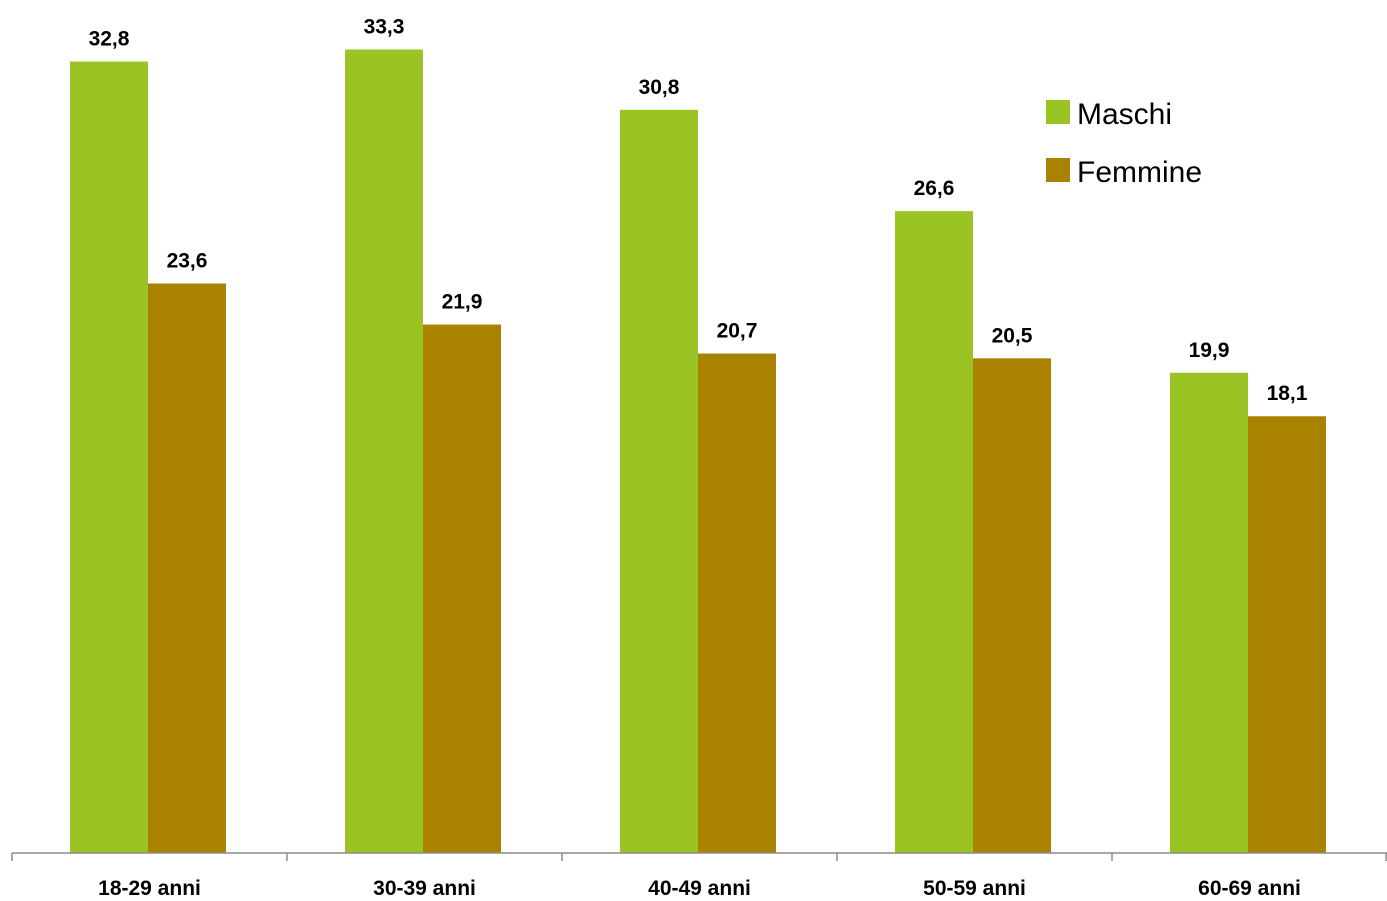 The width and height of the screenshot is (1387, 901). Describe the element at coordinates (1249, 888) in the screenshot. I see `x-tick-label-60-69-anni: 60-69 anni` at that location.